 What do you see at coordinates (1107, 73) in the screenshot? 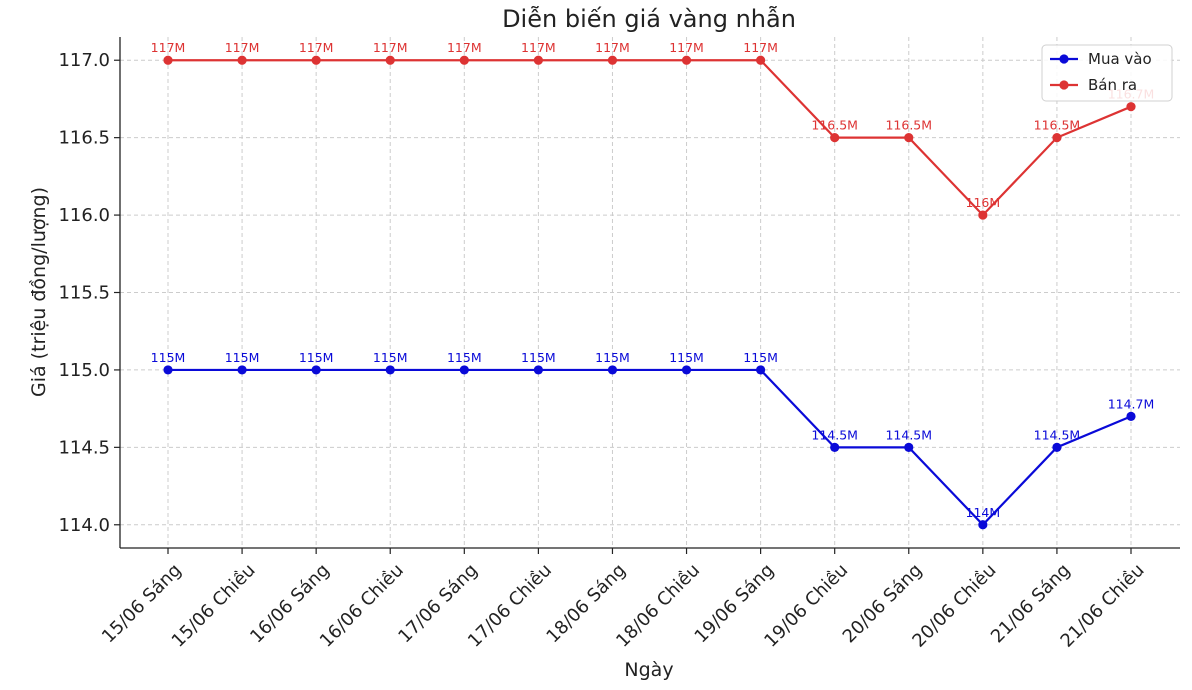
I see `legend: Mua vào Bán ra` at bounding box center [1107, 73].